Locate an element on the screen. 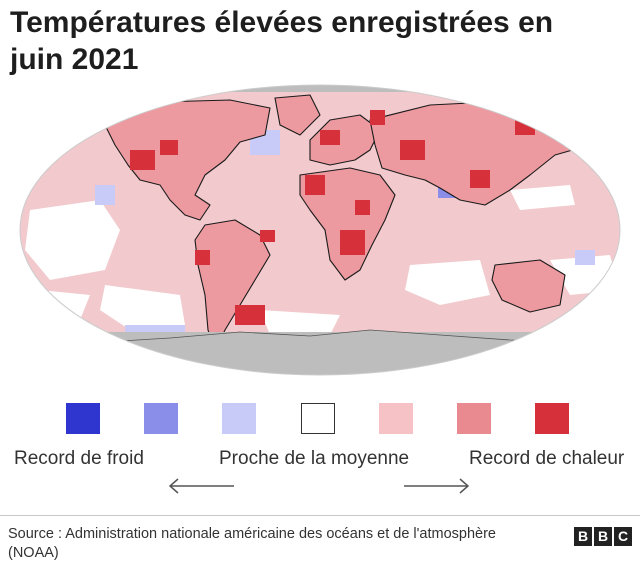  antarctica is located at coordinates (320, 352).